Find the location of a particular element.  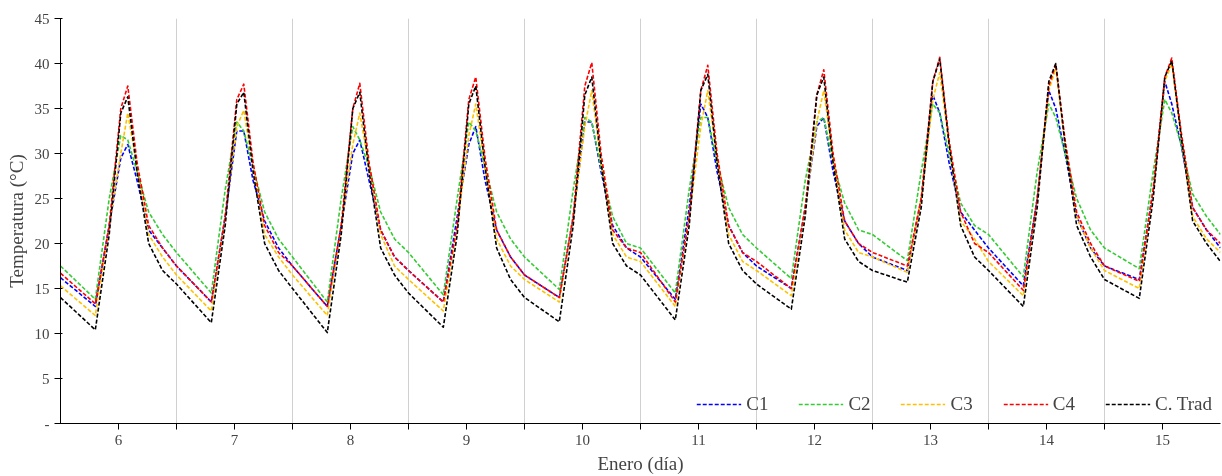

y-tick-label: 15 is located at coordinates (42, 288).